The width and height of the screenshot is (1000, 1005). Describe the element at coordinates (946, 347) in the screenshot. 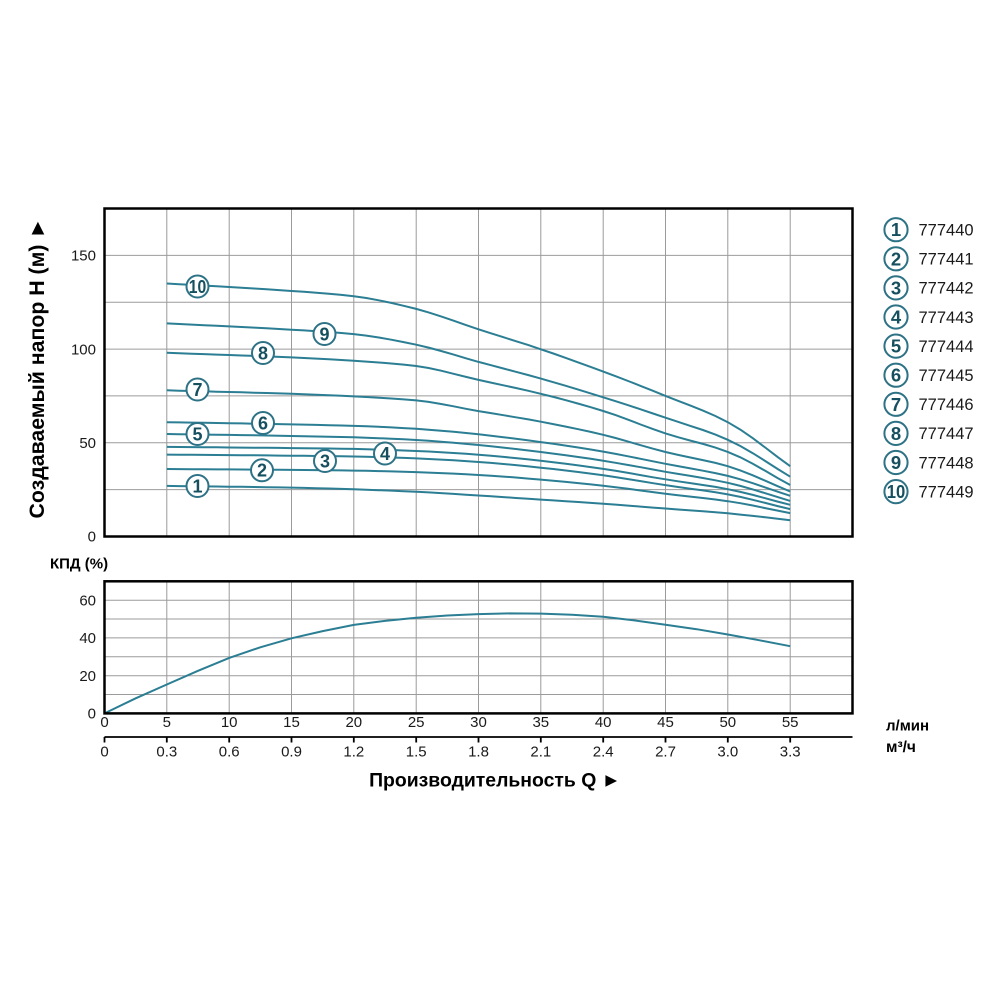

I see `svg-text: 777444` at that location.